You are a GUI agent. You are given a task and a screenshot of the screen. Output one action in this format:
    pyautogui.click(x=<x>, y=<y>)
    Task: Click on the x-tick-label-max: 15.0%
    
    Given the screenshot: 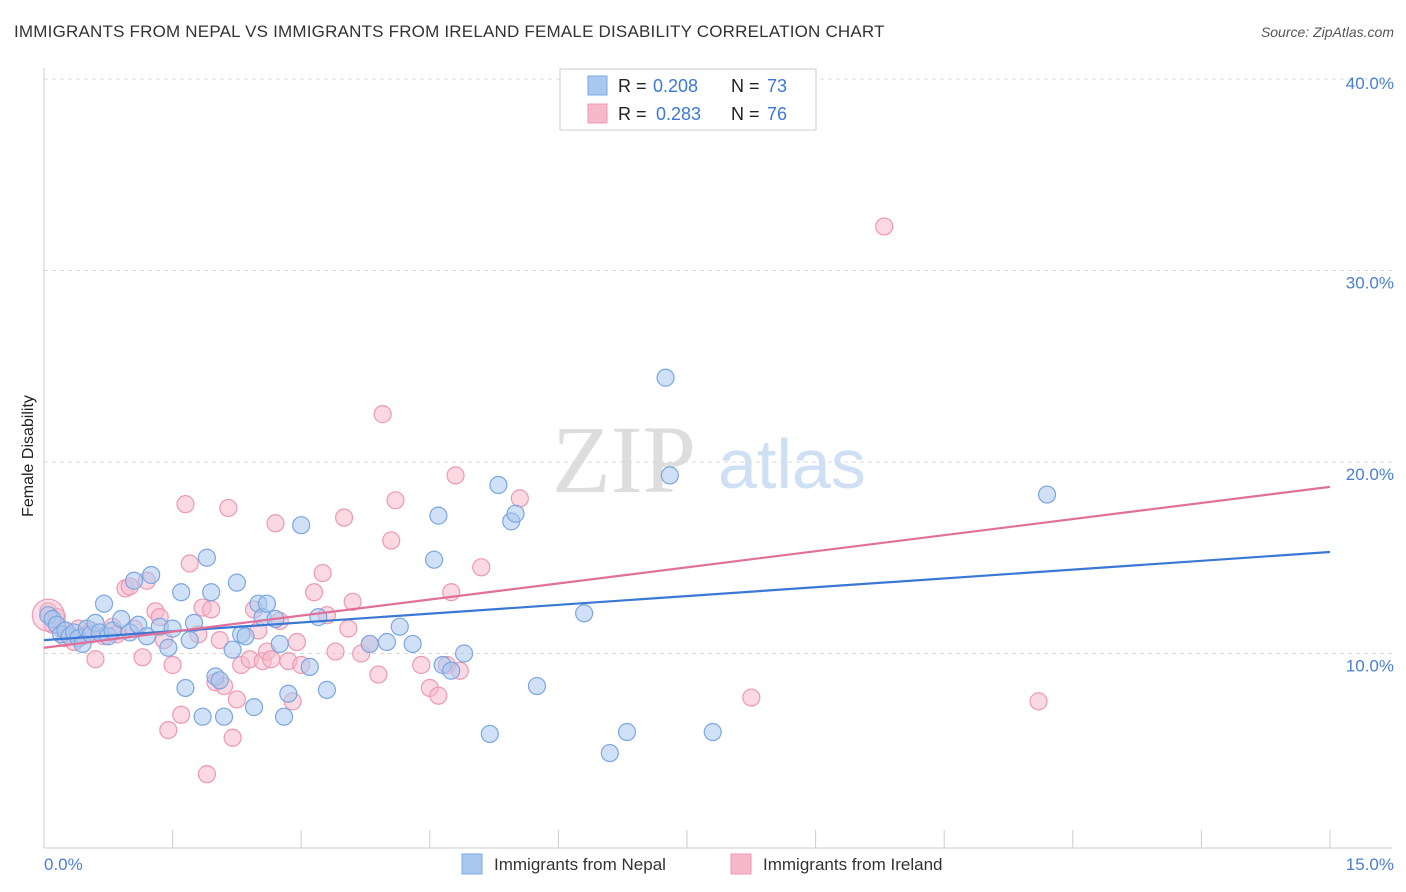 What is the action you would take?
    pyautogui.click(x=1370, y=864)
    